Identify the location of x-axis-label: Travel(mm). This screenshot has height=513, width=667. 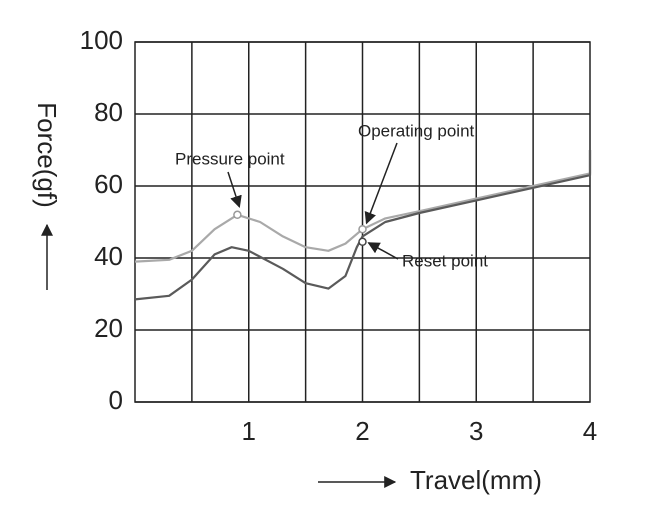
(476, 480).